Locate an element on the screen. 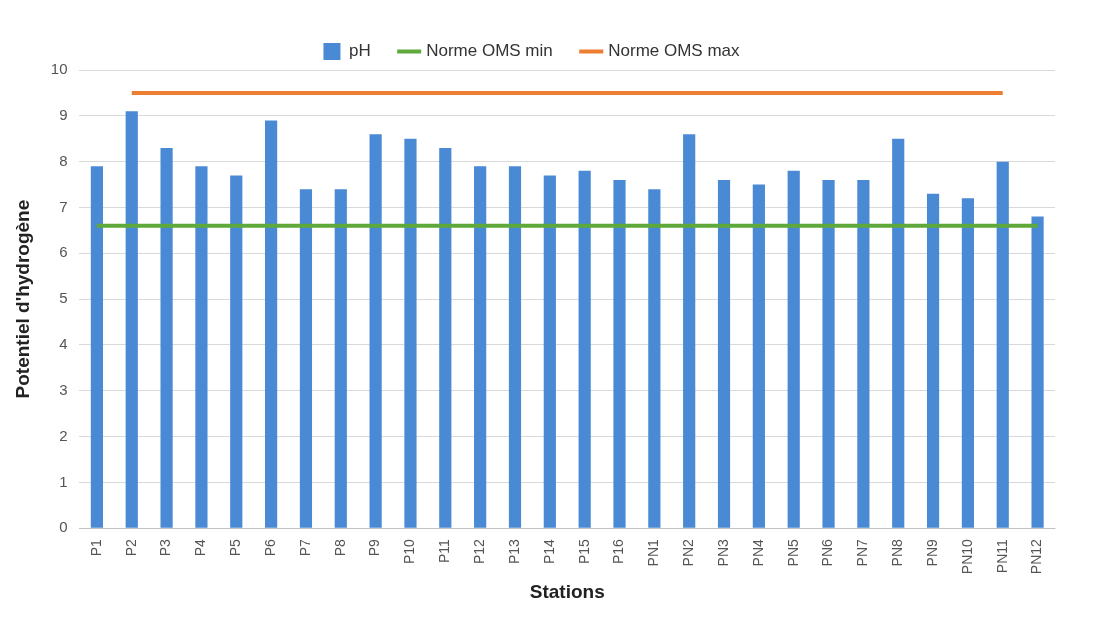 This screenshot has height=620, width=1093. x-tick-label: P16 is located at coordinates (618, 551).